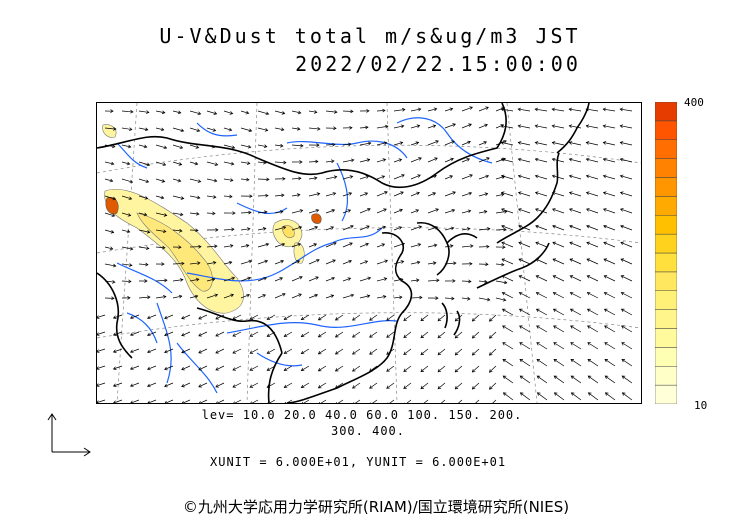 The width and height of the screenshot is (752, 532). I want to click on colorbar-step, so click(666, 149).